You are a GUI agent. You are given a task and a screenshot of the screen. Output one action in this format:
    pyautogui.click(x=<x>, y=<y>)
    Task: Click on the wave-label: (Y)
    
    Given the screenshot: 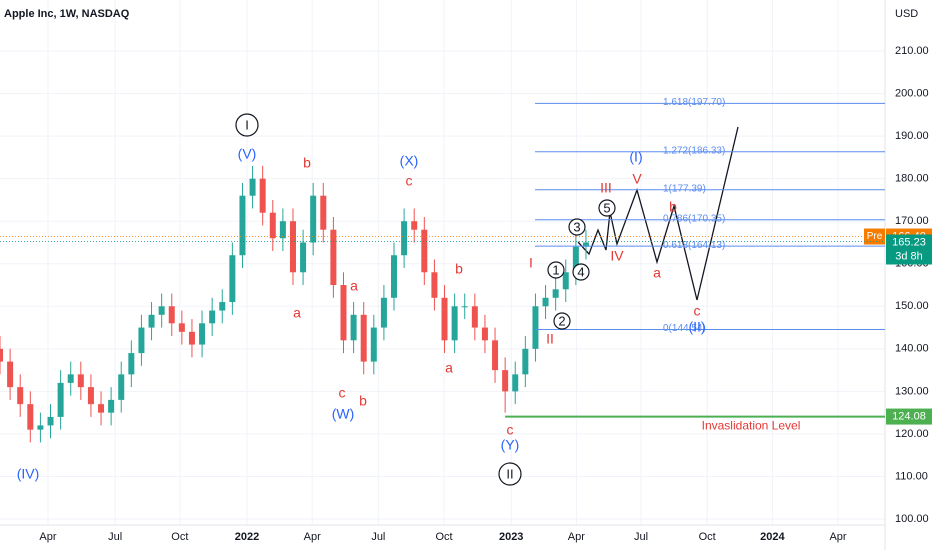 What is the action you would take?
    pyautogui.click(x=510, y=445)
    